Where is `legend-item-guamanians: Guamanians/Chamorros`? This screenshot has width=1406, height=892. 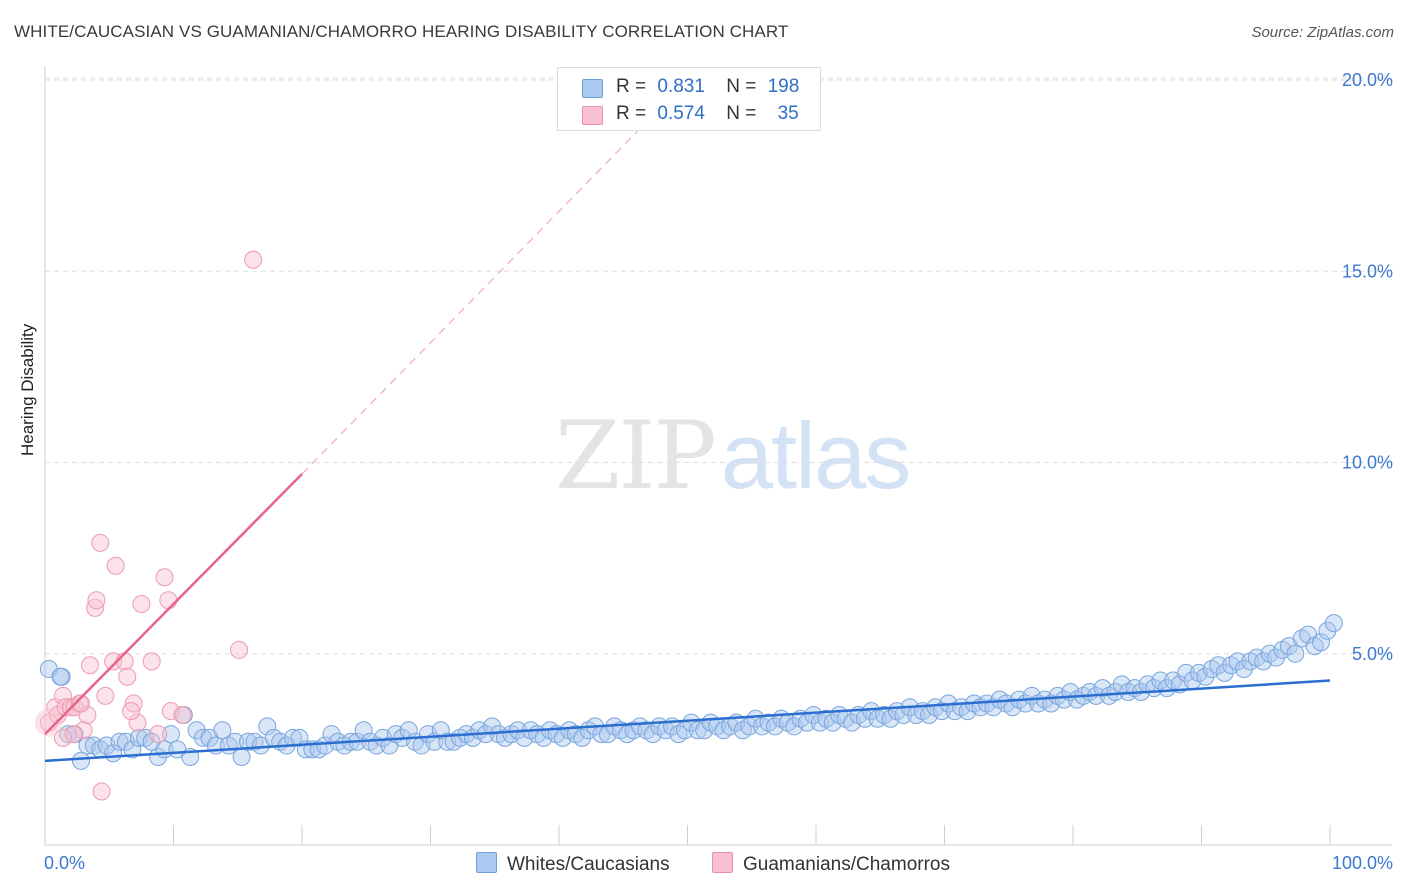
legend-item-guamanians: Guamanians/Chamorros is located at coordinates (831, 864).